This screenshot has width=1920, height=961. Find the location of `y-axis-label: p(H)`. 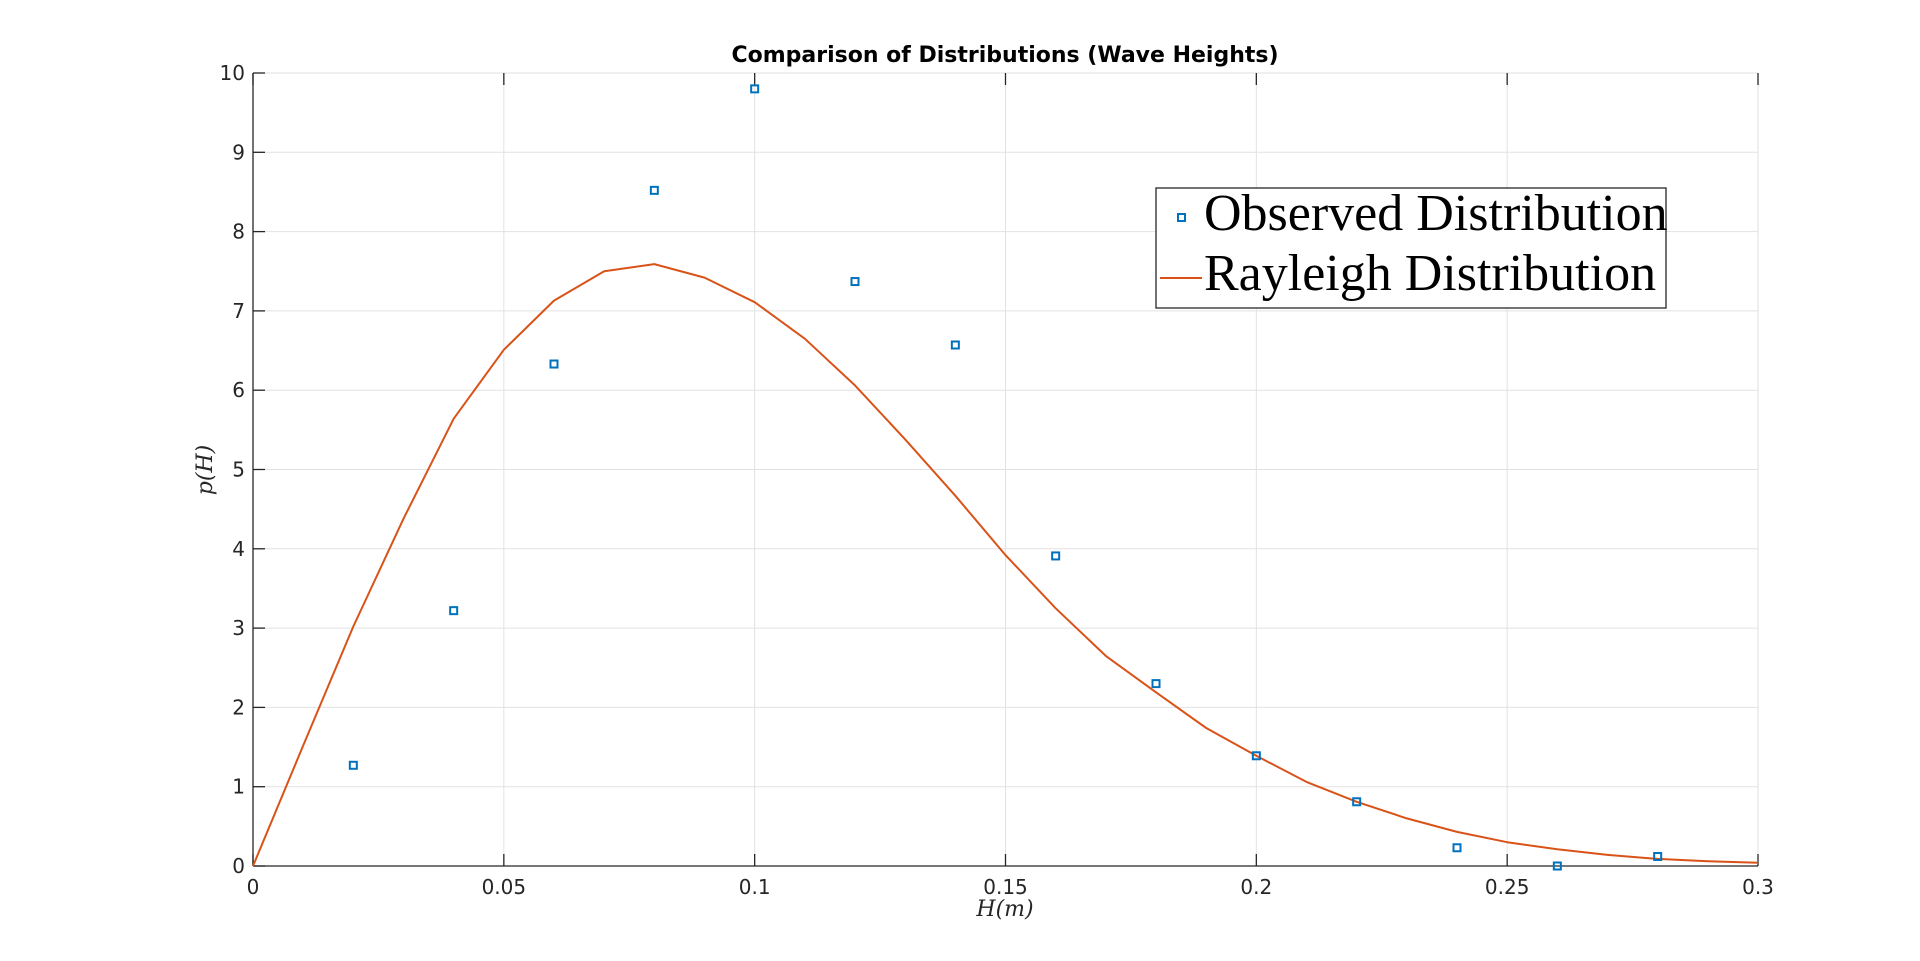

y-axis-label: p(H) is located at coordinates (205, 470).